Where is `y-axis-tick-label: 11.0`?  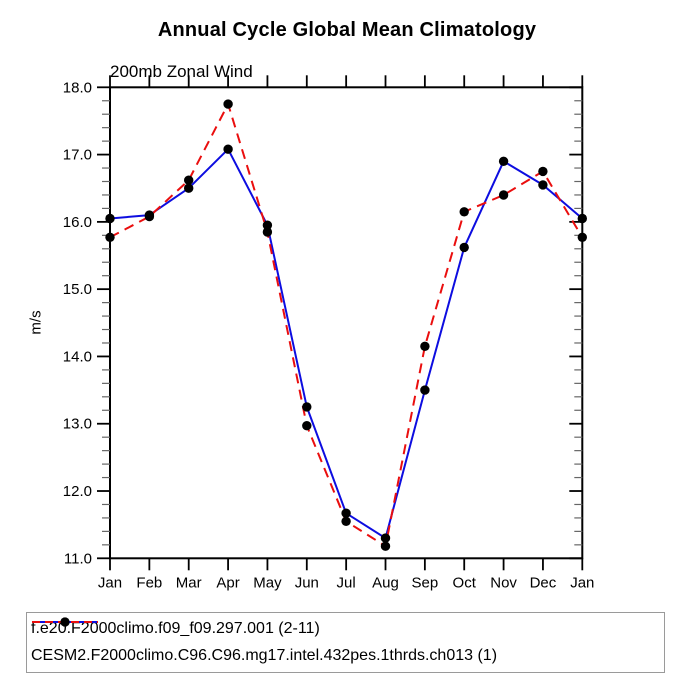
y-axis-tick-label: 11.0 is located at coordinates (78, 558).